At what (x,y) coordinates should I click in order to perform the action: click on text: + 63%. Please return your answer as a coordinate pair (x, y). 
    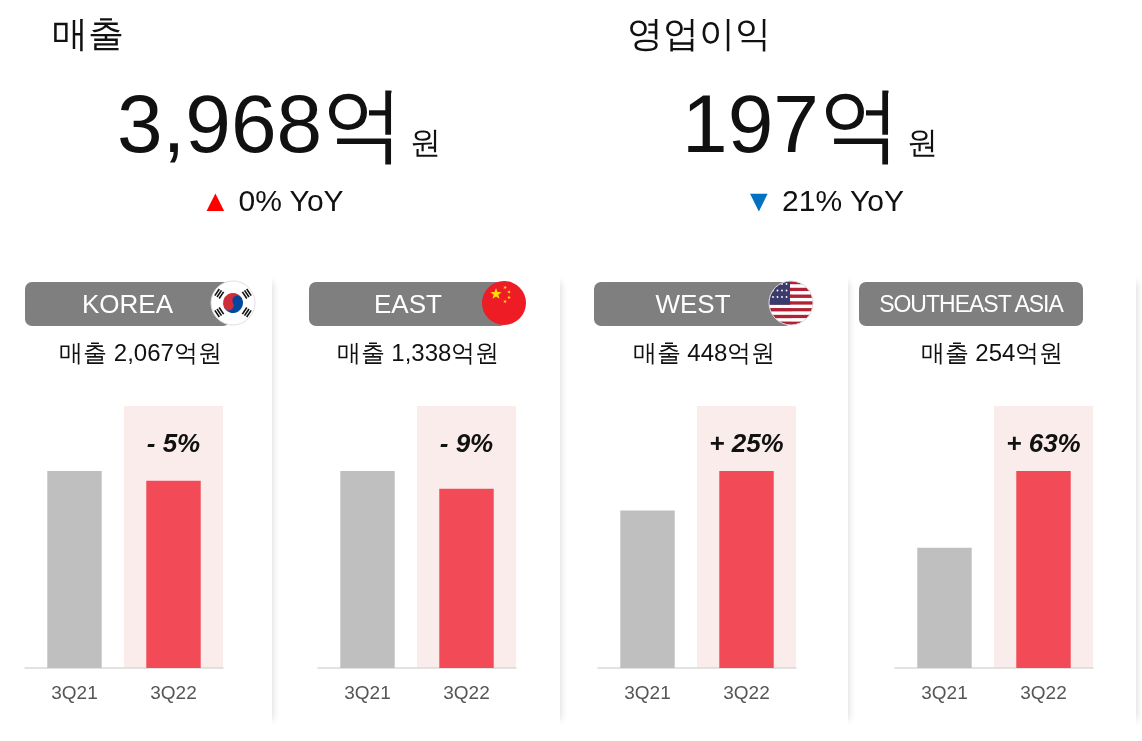
    Looking at the image, I should click on (1043, 443).